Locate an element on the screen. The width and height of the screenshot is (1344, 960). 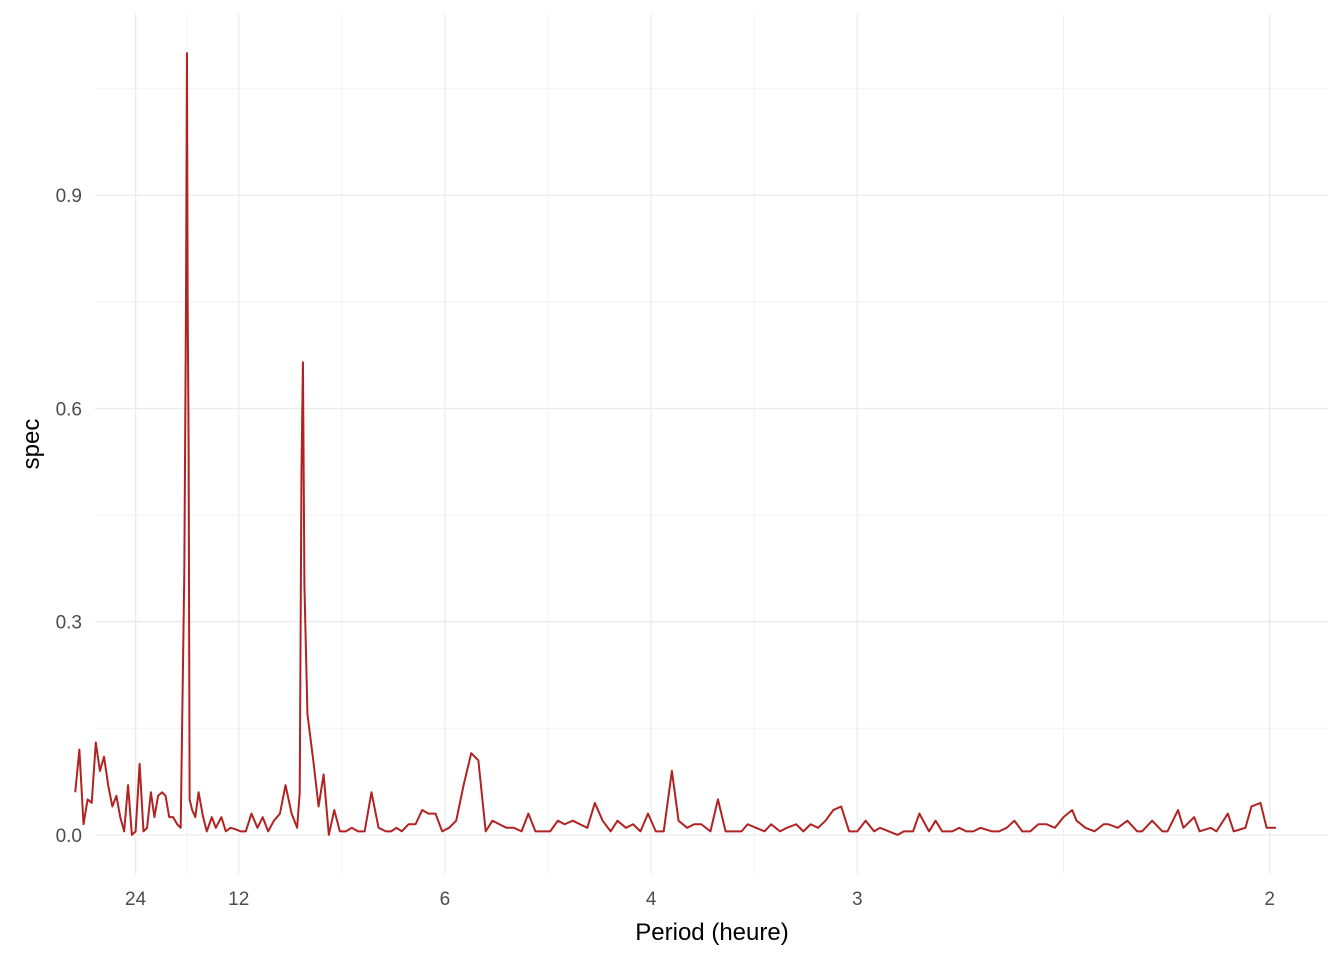
y-axis-title: spec is located at coordinates (31, 444).